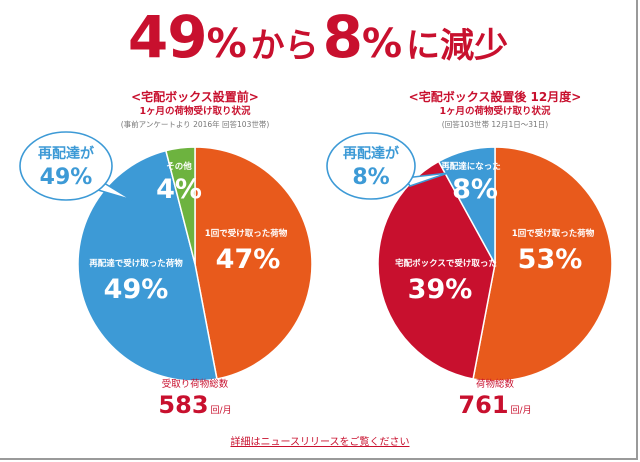 The height and width of the screenshot is (462, 640). What do you see at coordinates (195, 124) in the screenshot?
I see `chart-1-note: (事前アンケートより 2016年 回答103世帯)` at bounding box center [195, 124].